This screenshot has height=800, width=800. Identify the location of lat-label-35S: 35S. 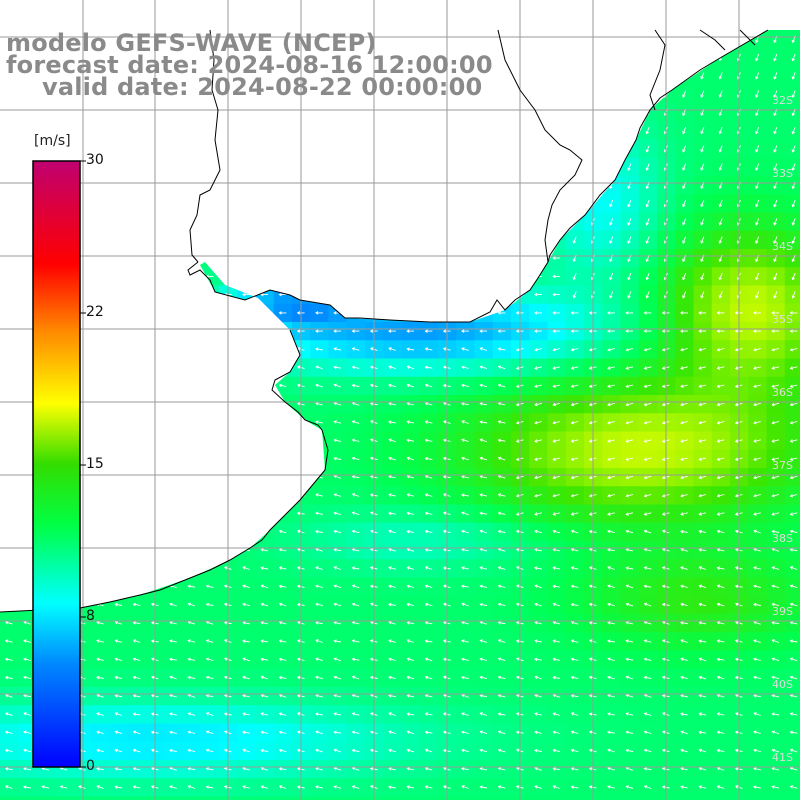
(782, 319).